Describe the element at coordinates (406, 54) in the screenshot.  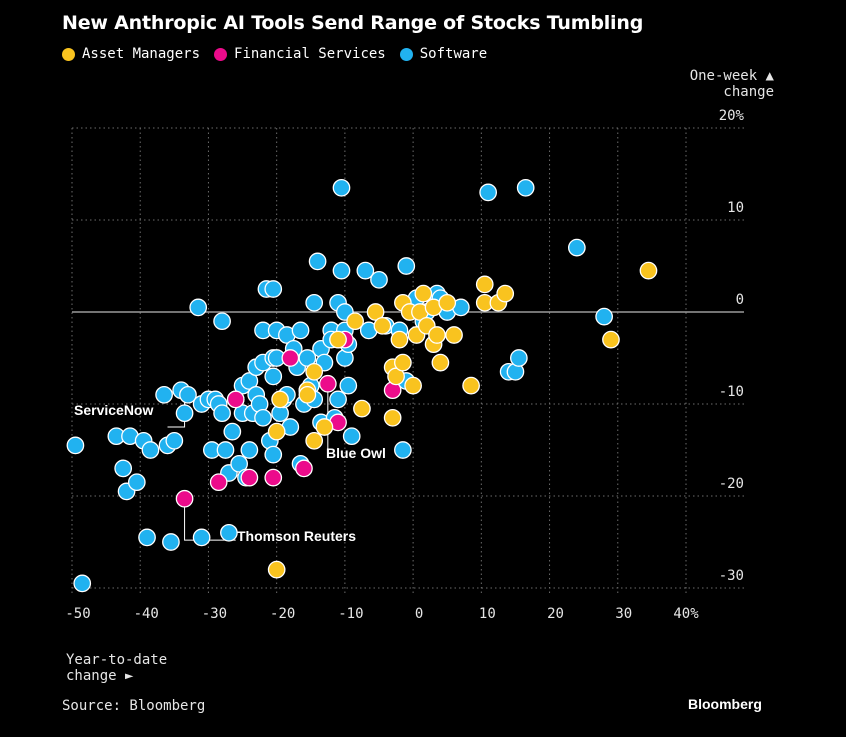
I see `legend-swatch-software` at that location.